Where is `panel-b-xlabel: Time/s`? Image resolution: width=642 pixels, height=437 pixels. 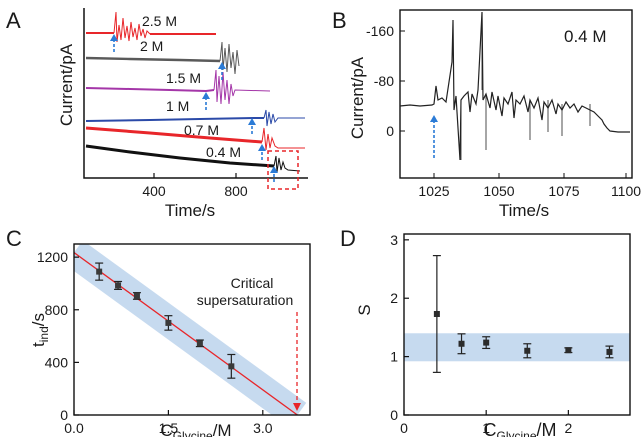
panel-b-xlabel: Time/s is located at coordinates (524, 210).